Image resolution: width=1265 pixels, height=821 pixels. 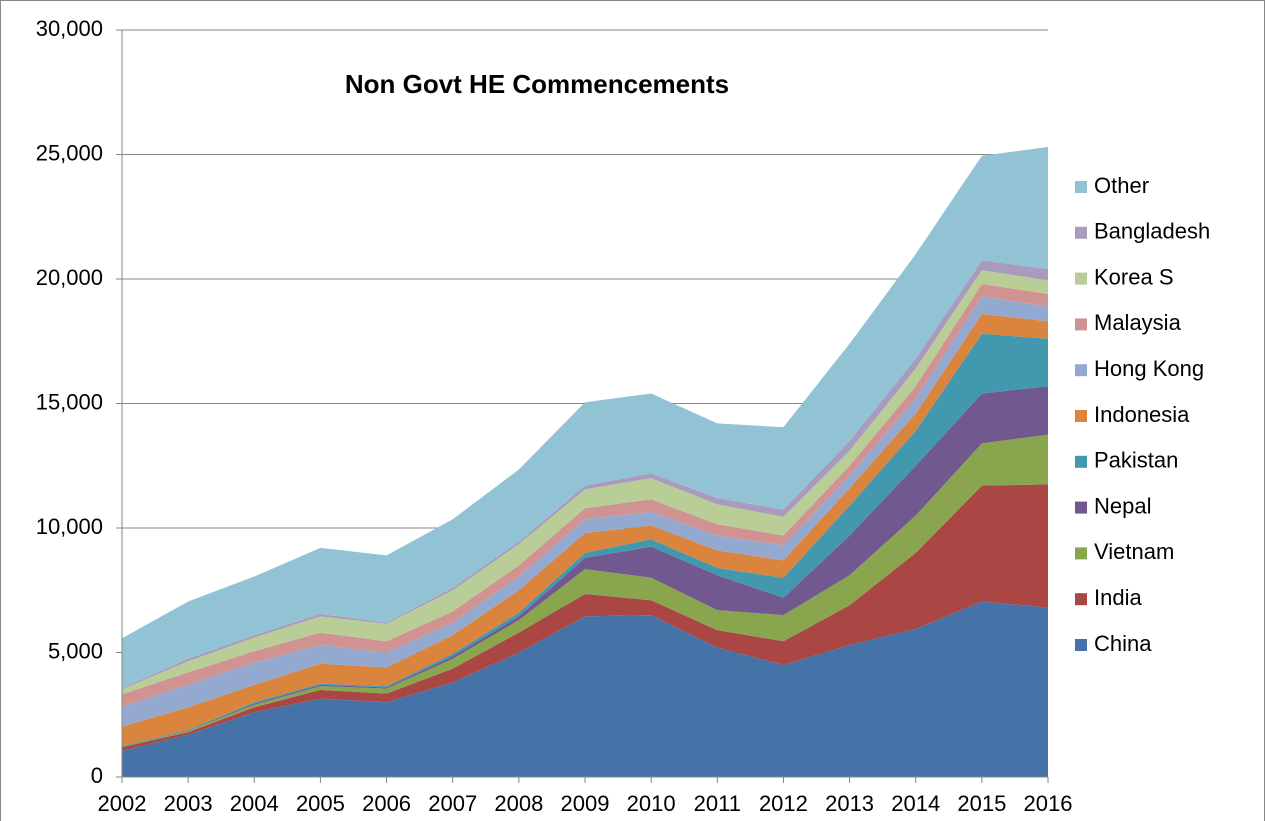 I want to click on legend-label: Hong Kong, so click(x=1149, y=368).